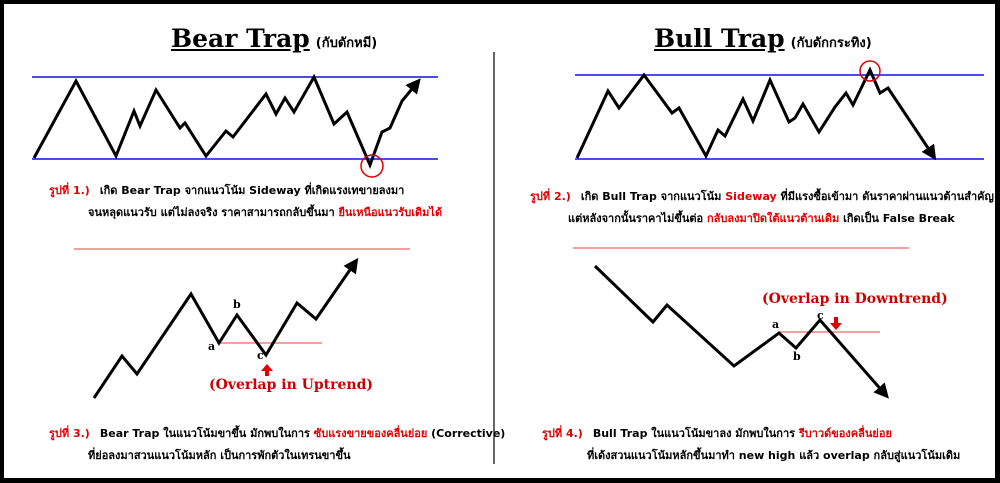 The width and height of the screenshot is (1000, 483). Describe the element at coordinates (370, 433) in the screenshot. I see `caption-highlight: ซับแรงขายของคลื่นย่อย` at that location.